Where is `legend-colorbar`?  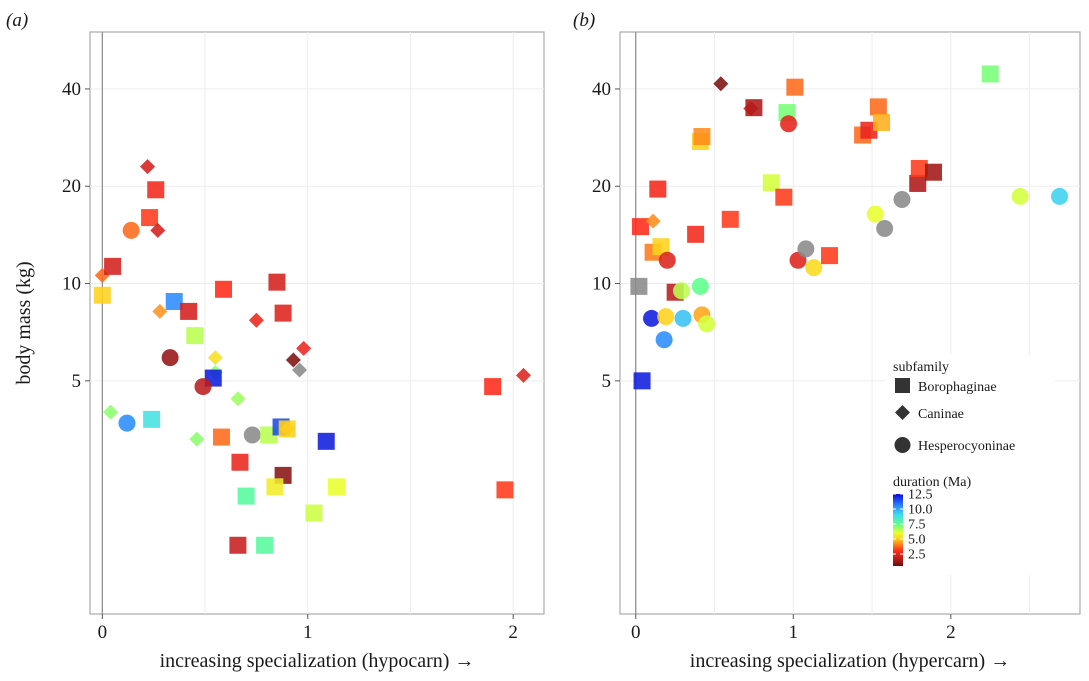 legend-colorbar is located at coordinates (898, 530).